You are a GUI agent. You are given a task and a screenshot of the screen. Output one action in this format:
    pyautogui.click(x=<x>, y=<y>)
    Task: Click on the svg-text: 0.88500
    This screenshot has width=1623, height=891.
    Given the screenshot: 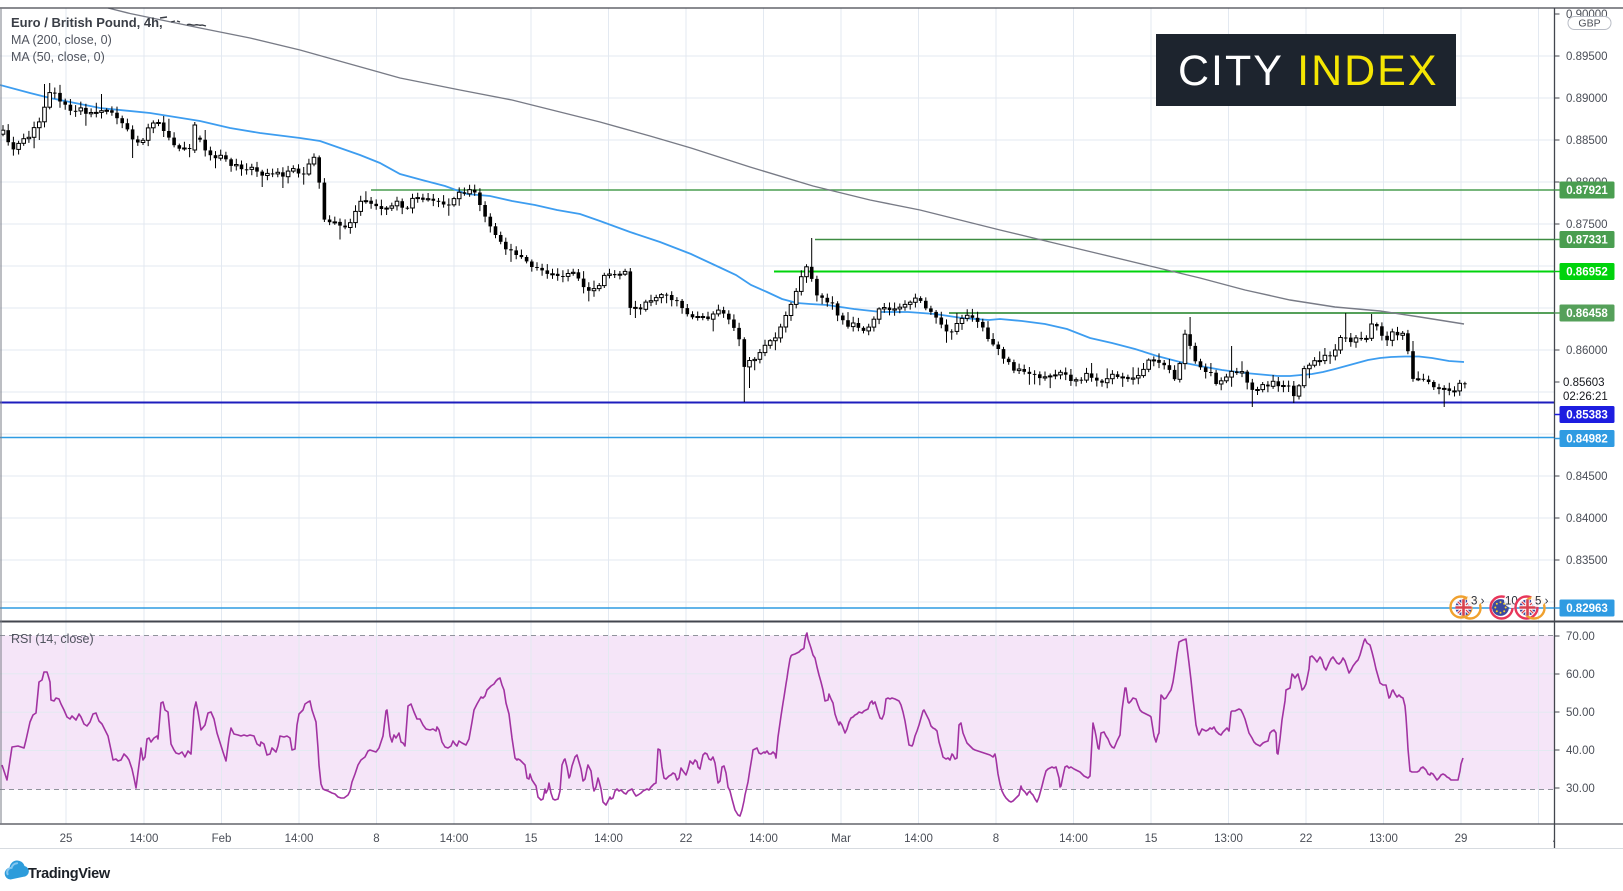 What is the action you would take?
    pyautogui.click(x=1587, y=141)
    